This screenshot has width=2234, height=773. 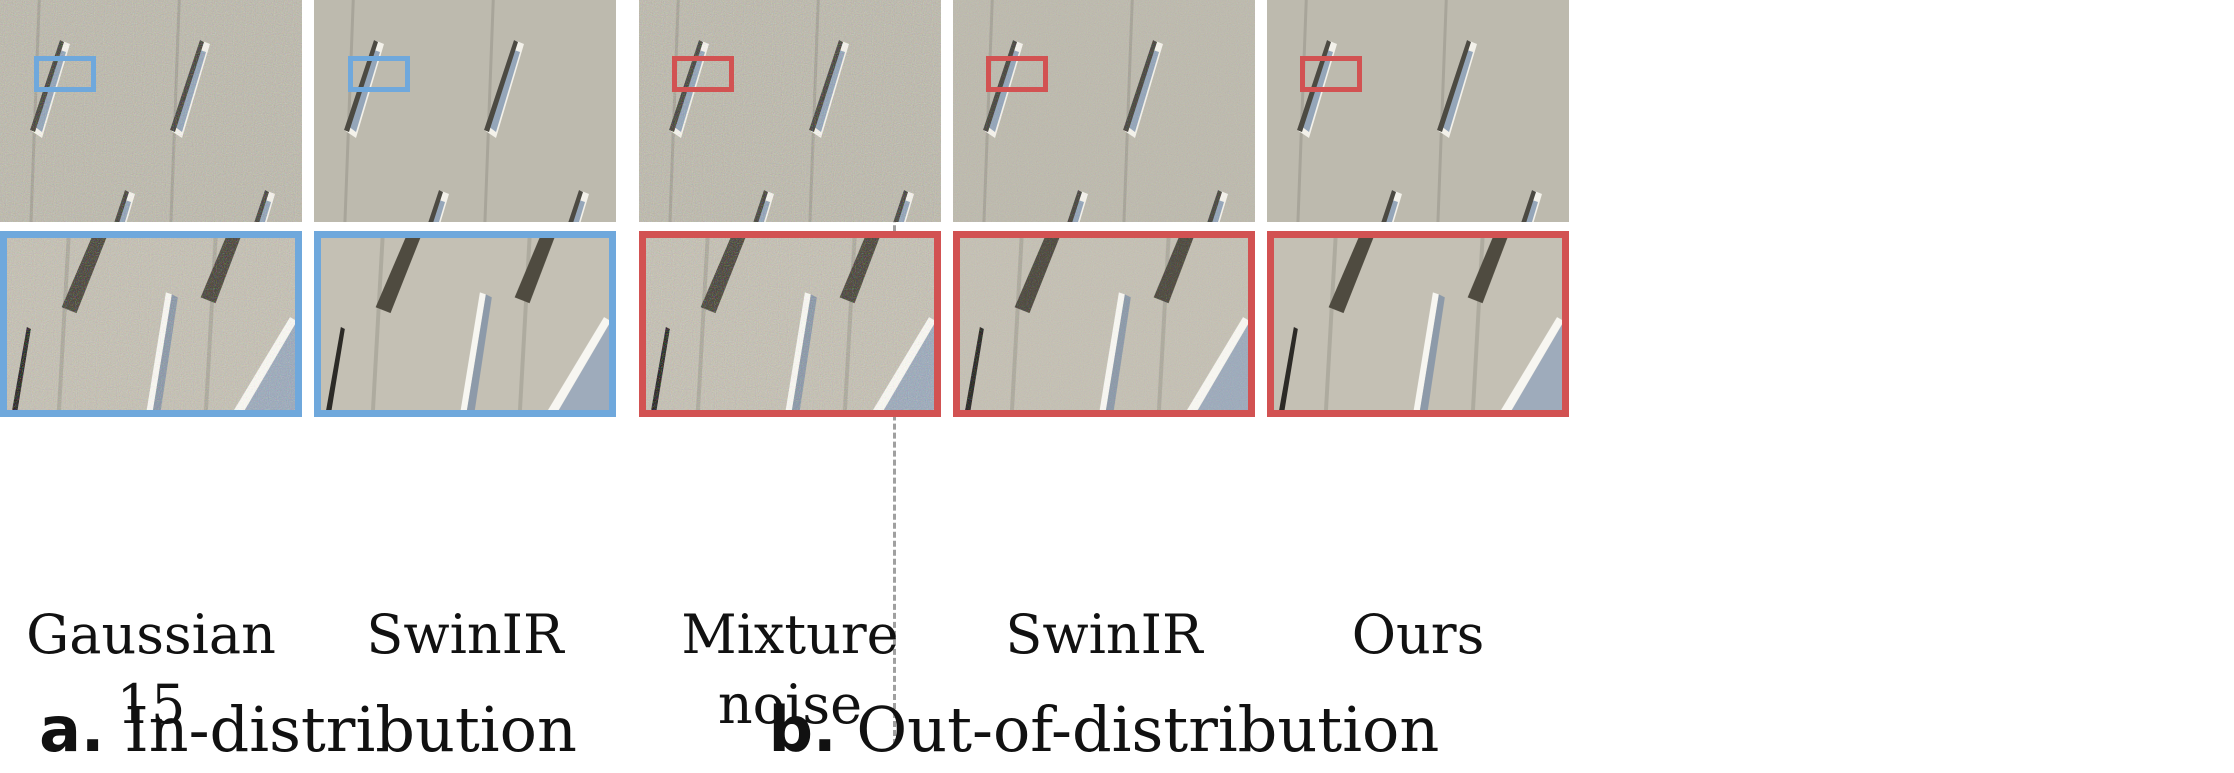 What do you see at coordinates (703, 74) in the screenshot?
I see `roi-box-mixture-noise` at bounding box center [703, 74].